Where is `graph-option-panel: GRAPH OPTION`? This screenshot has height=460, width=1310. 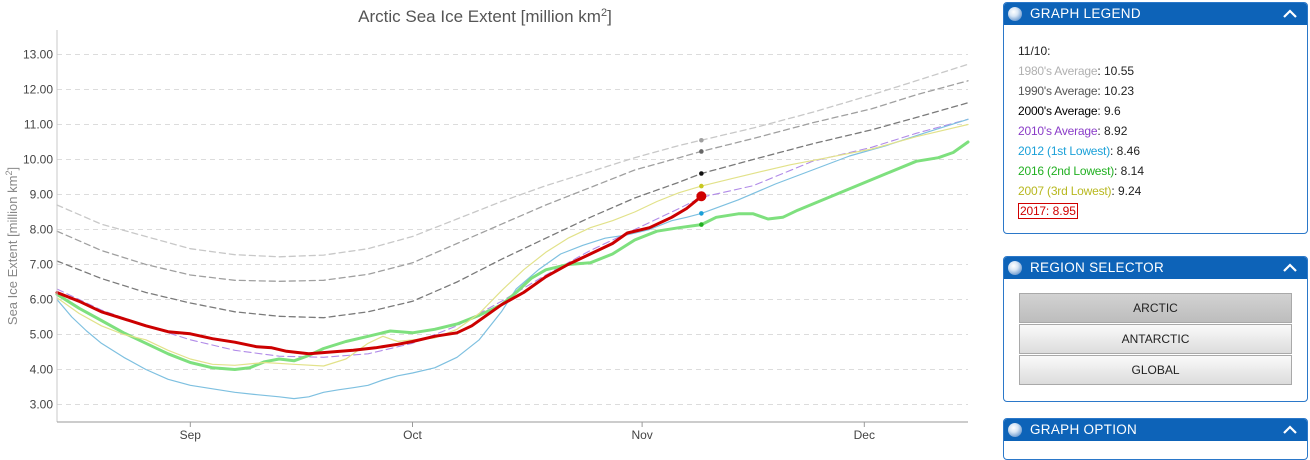 graph-option-panel: GRAPH OPTION is located at coordinates (1155, 439).